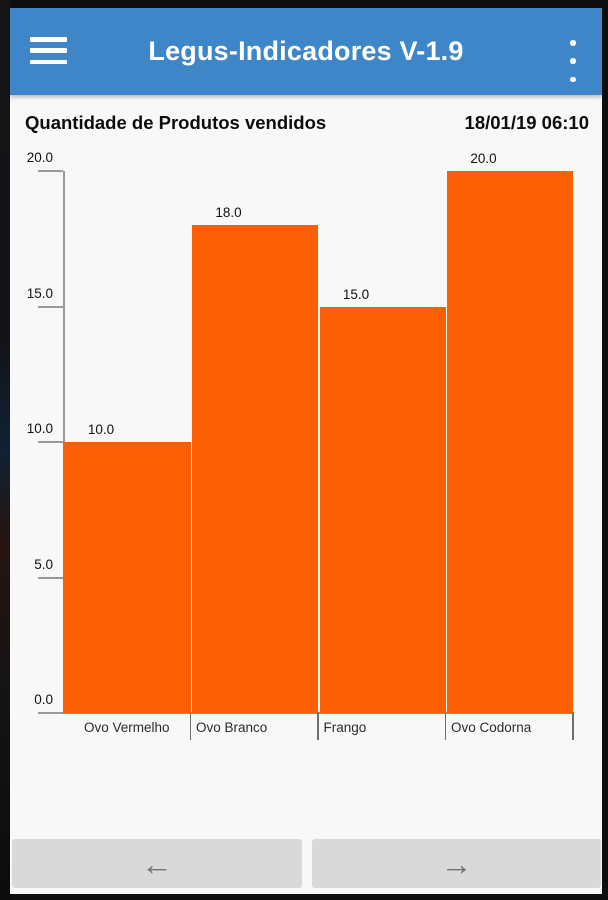 The image size is (608, 900). What do you see at coordinates (176, 122) in the screenshot?
I see `chart-title: Quantidade de Produtos vendidos` at bounding box center [176, 122].